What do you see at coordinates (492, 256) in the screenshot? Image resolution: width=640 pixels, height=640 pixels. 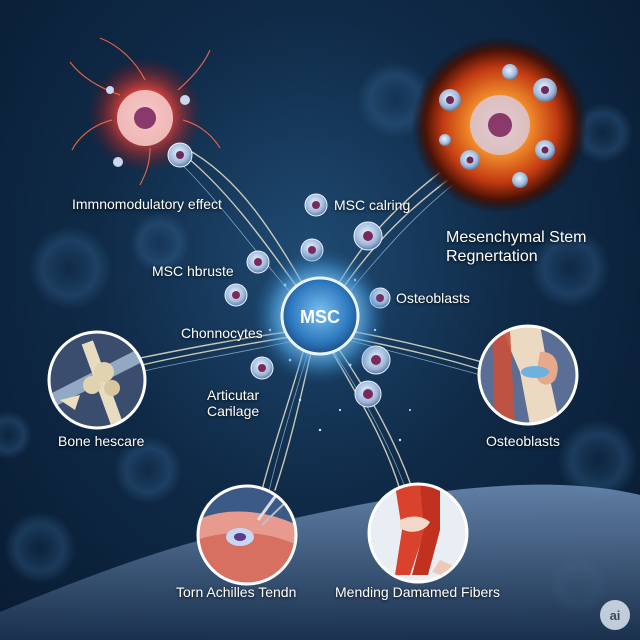 I see `mesenchymal-title-line2: Regnertation` at bounding box center [492, 256].